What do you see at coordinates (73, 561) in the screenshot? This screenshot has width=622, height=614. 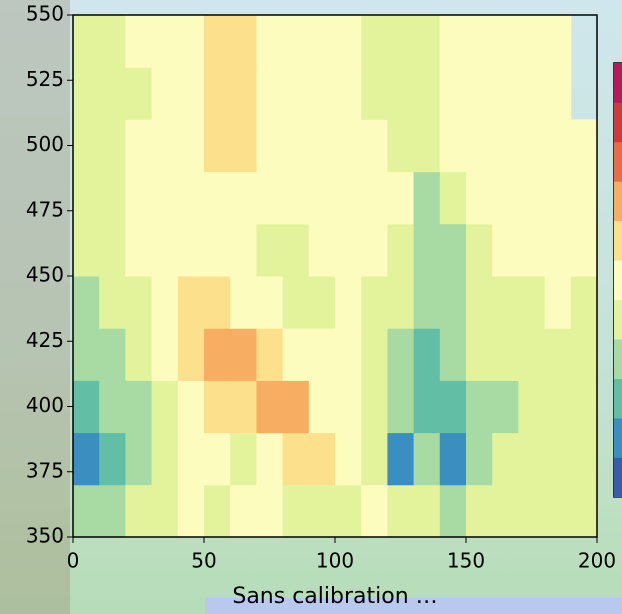 I see `x-tick-label: 0` at bounding box center [73, 561].